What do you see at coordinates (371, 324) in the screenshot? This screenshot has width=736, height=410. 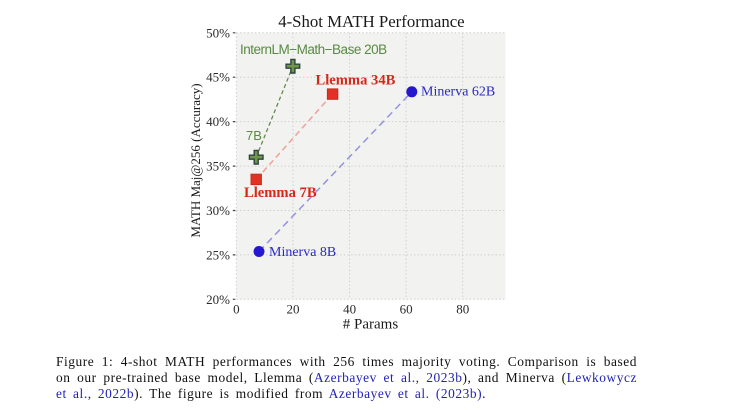 I see `svg-text: # Params` at bounding box center [371, 324].